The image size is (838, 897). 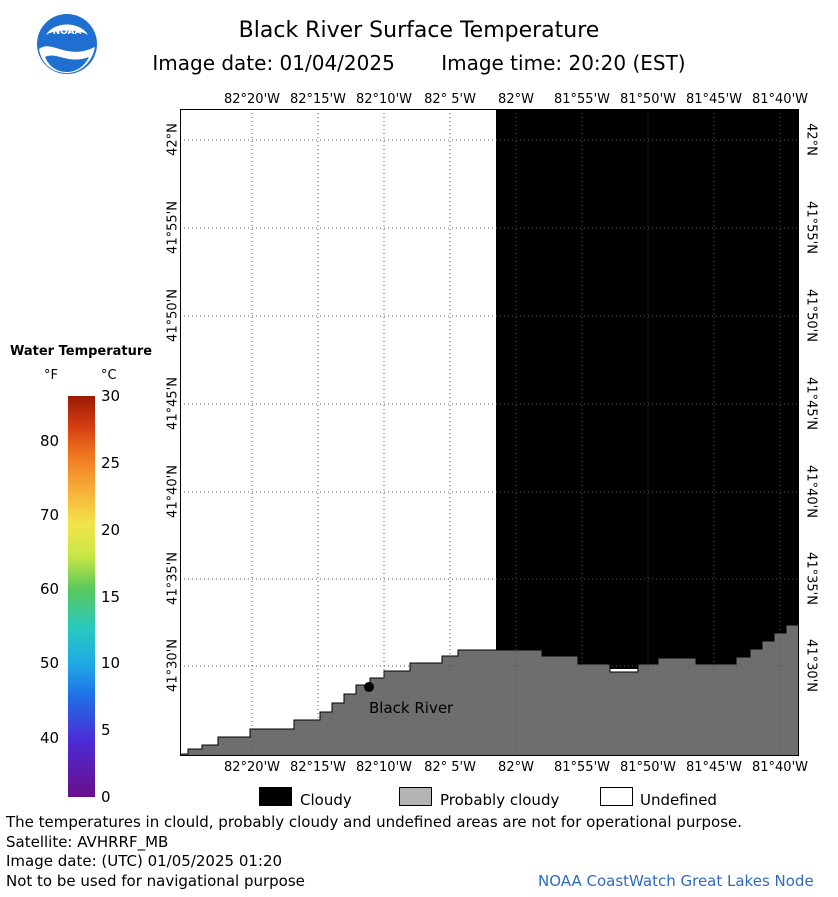 What do you see at coordinates (318, 767) in the screenshot?
I see `lon-label-bottom: 82°15'W` at bounding box center [318, 767].